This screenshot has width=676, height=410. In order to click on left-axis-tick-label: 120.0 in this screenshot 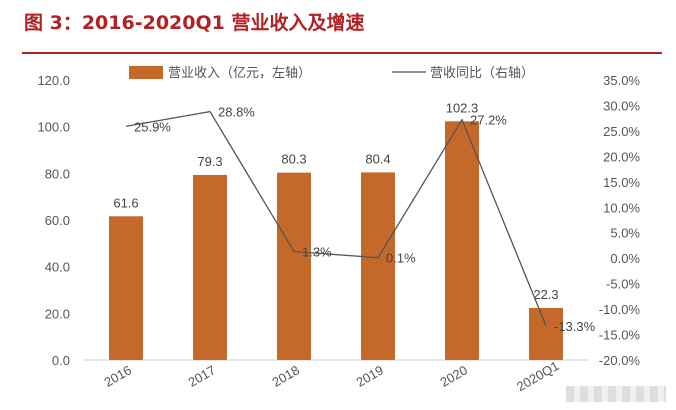, I will do `click(53, 80)`.